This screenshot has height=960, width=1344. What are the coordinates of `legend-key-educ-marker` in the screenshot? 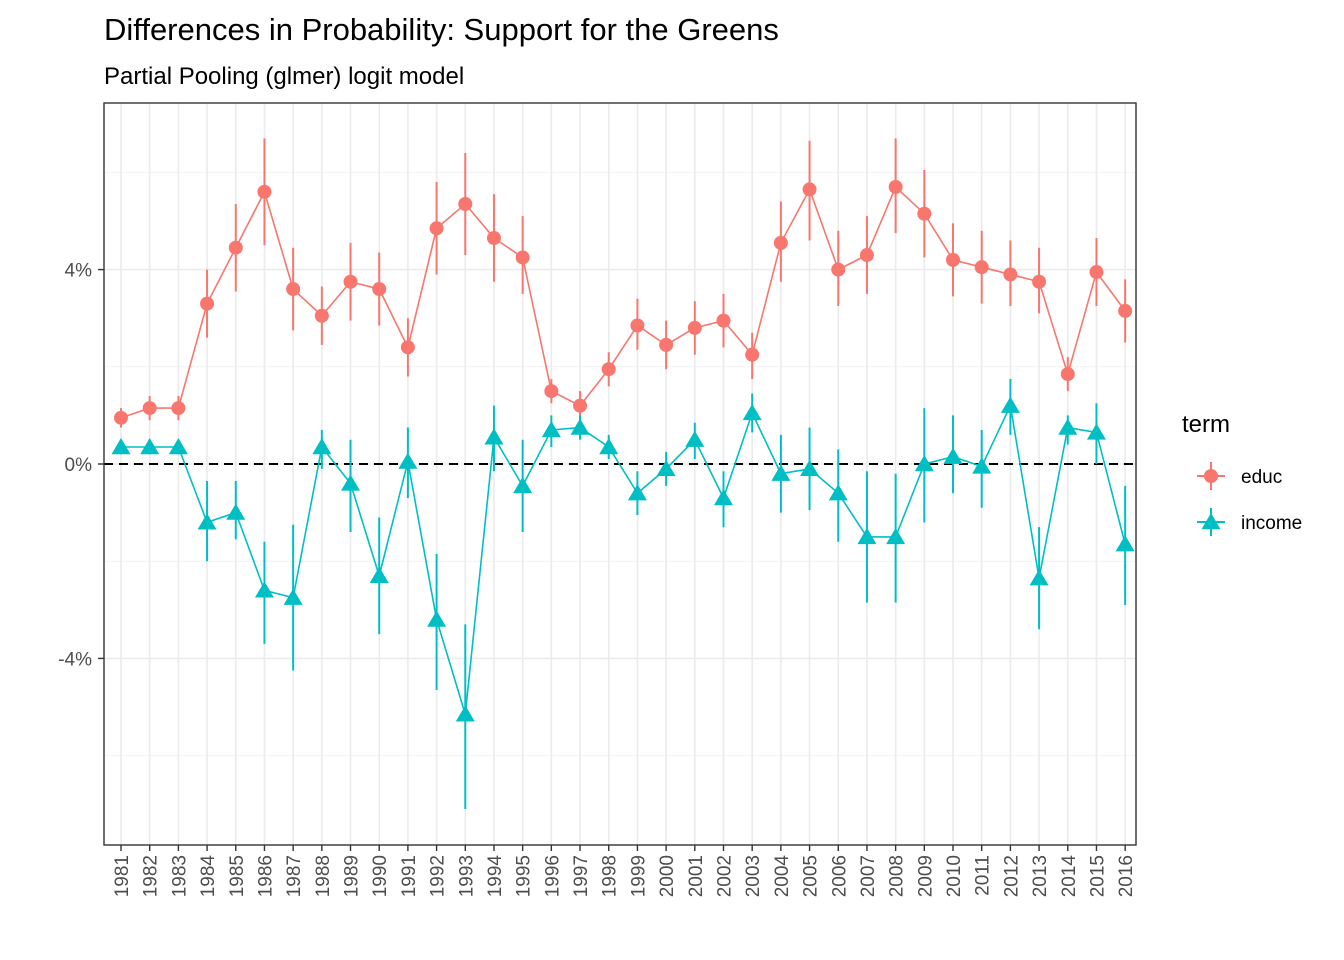 It's located at (1211, 476).